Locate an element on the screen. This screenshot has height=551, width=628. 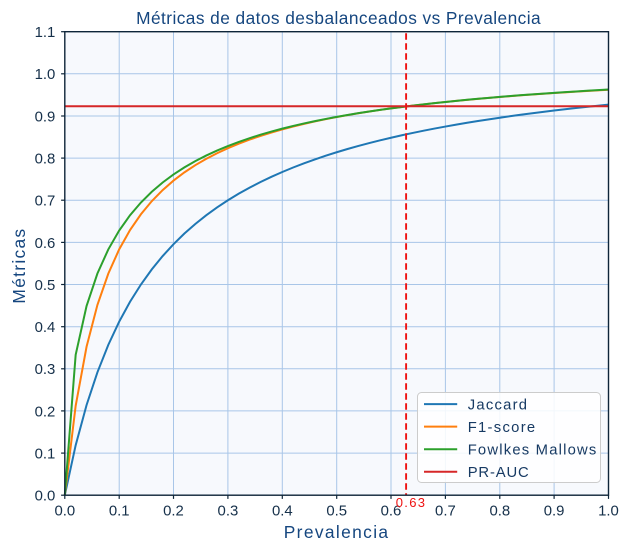
svg-text: F1-score is located at coordinates (502, 428).